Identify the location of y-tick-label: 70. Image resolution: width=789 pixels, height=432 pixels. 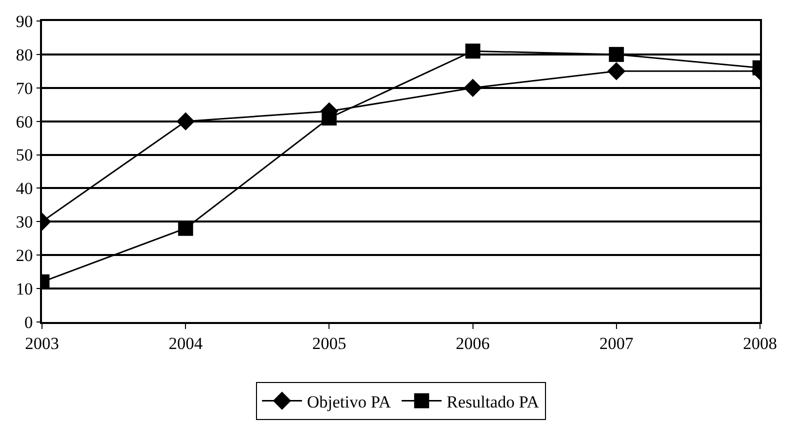
(24, 88).